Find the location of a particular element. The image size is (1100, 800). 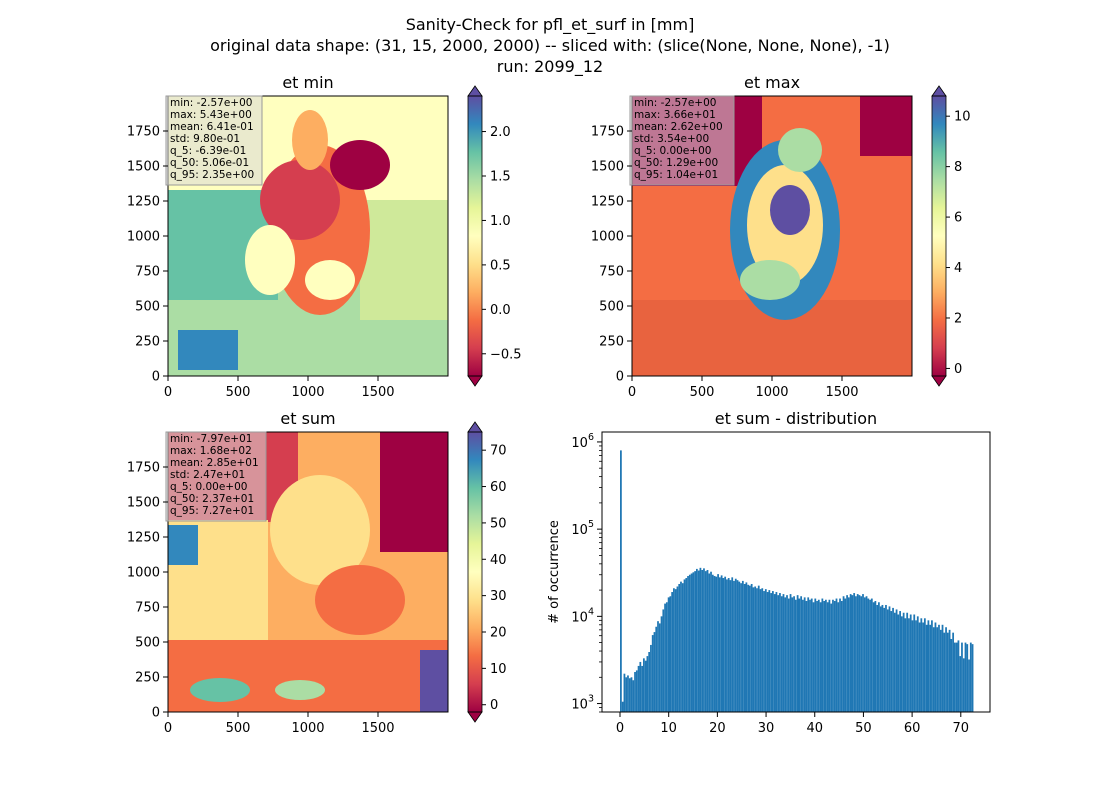

y-tick-exponent: 3 is located at coordinates (591, 699).